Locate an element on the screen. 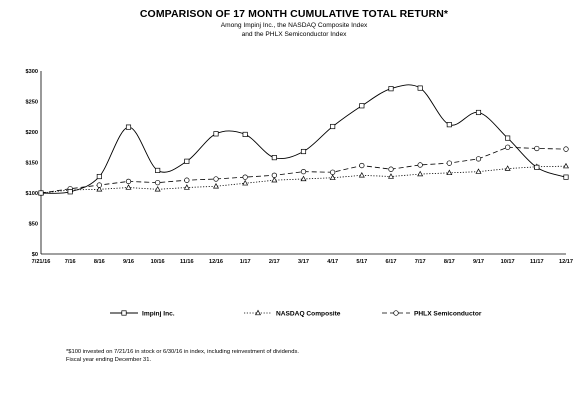 This screenshot has width=588, height=419. legend-label: NASDAQ Composite is located at coordinates (308, 313).